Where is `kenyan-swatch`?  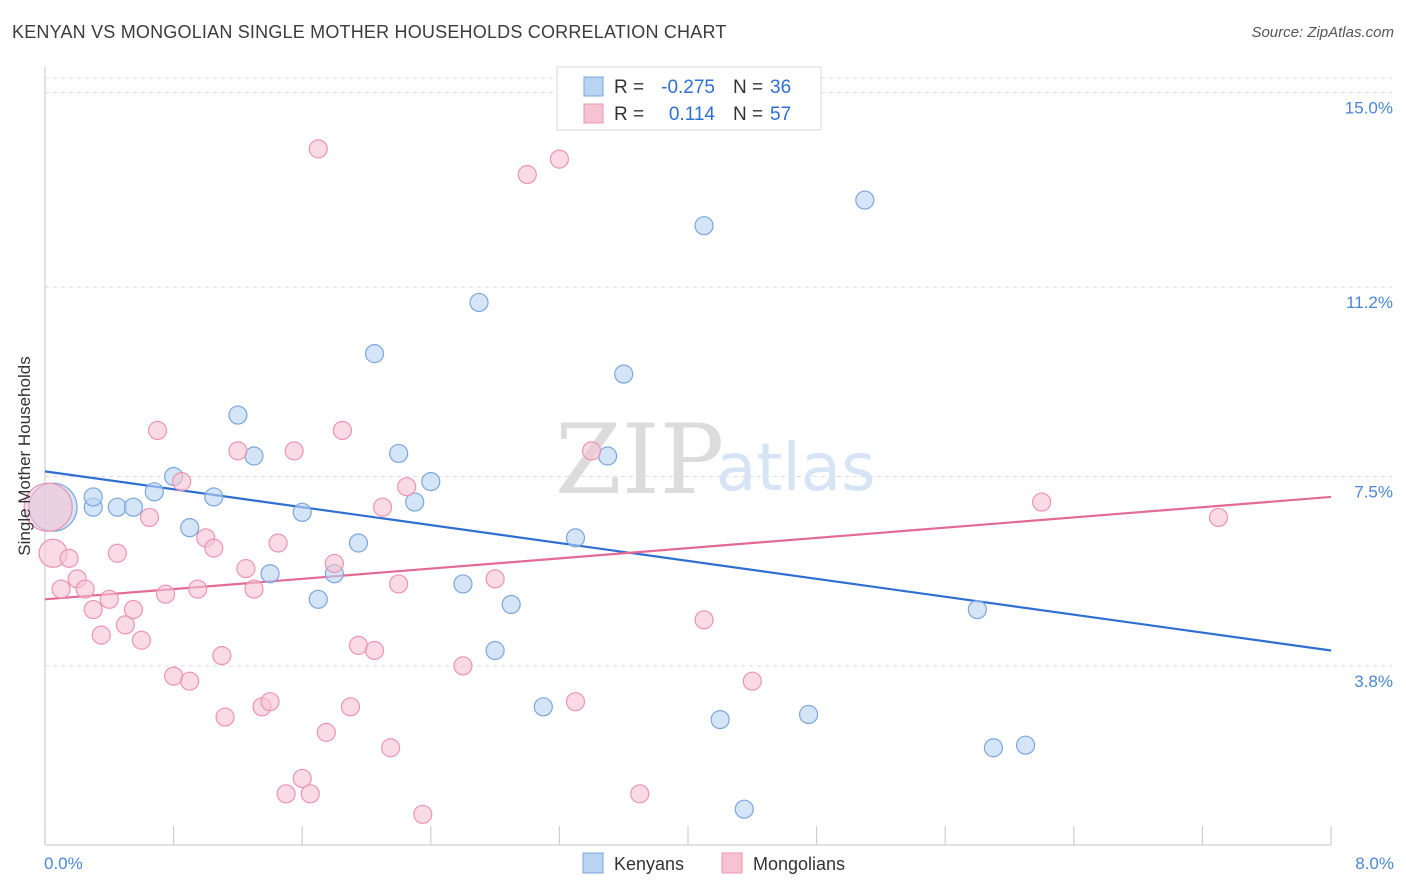
kenyan-swatch is located at coordinates (593, 86).